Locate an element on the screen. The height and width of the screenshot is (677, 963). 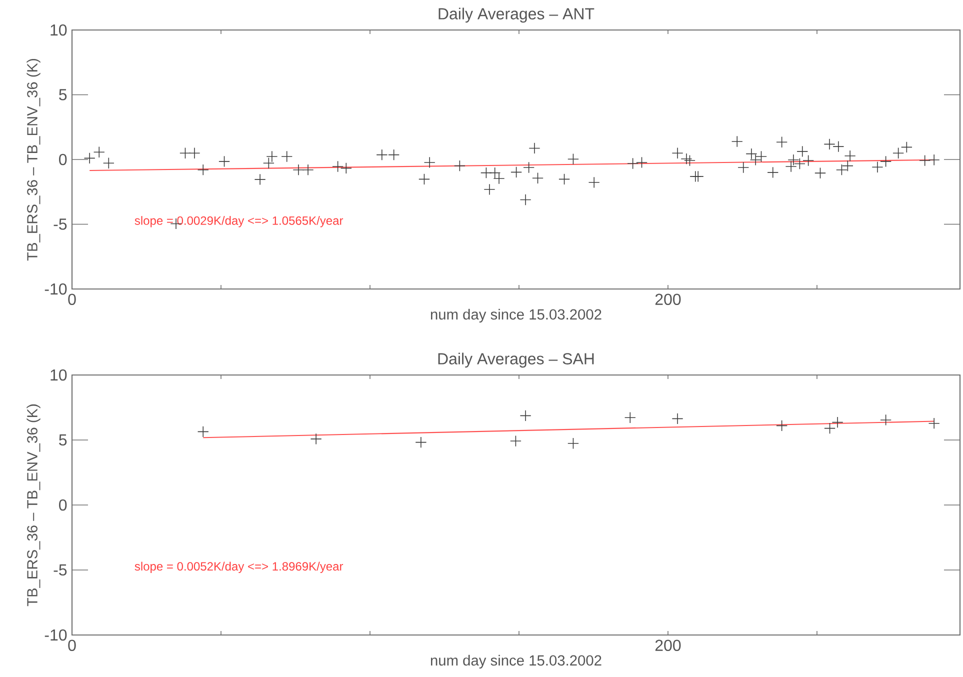
chart-title: Daily Averages – SAH is located at coordinates (516, 360).